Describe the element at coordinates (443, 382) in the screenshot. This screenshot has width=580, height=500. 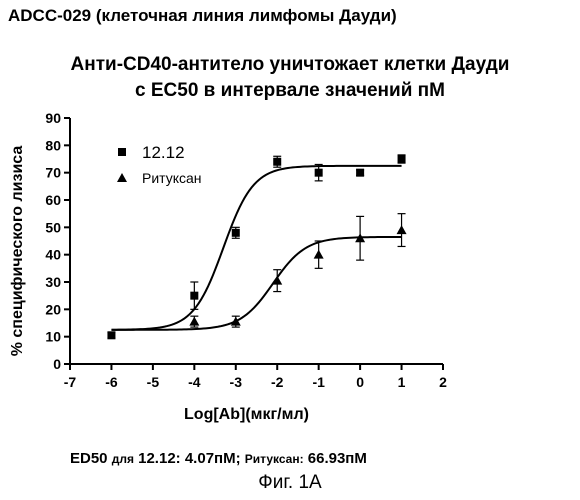
I see `x-tick-label: 2` at that location.